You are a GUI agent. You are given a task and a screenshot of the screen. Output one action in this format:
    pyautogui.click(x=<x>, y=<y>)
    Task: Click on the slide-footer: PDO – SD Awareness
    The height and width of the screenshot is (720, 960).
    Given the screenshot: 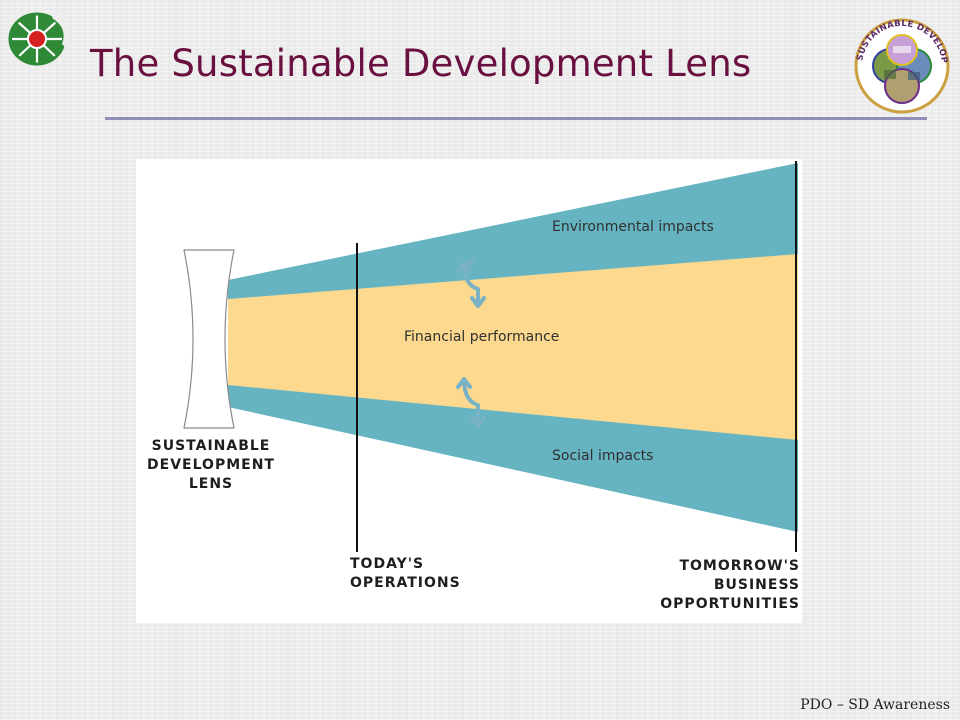 What is the action you would take?
    pyautogui.click(x=875, y=705)
    